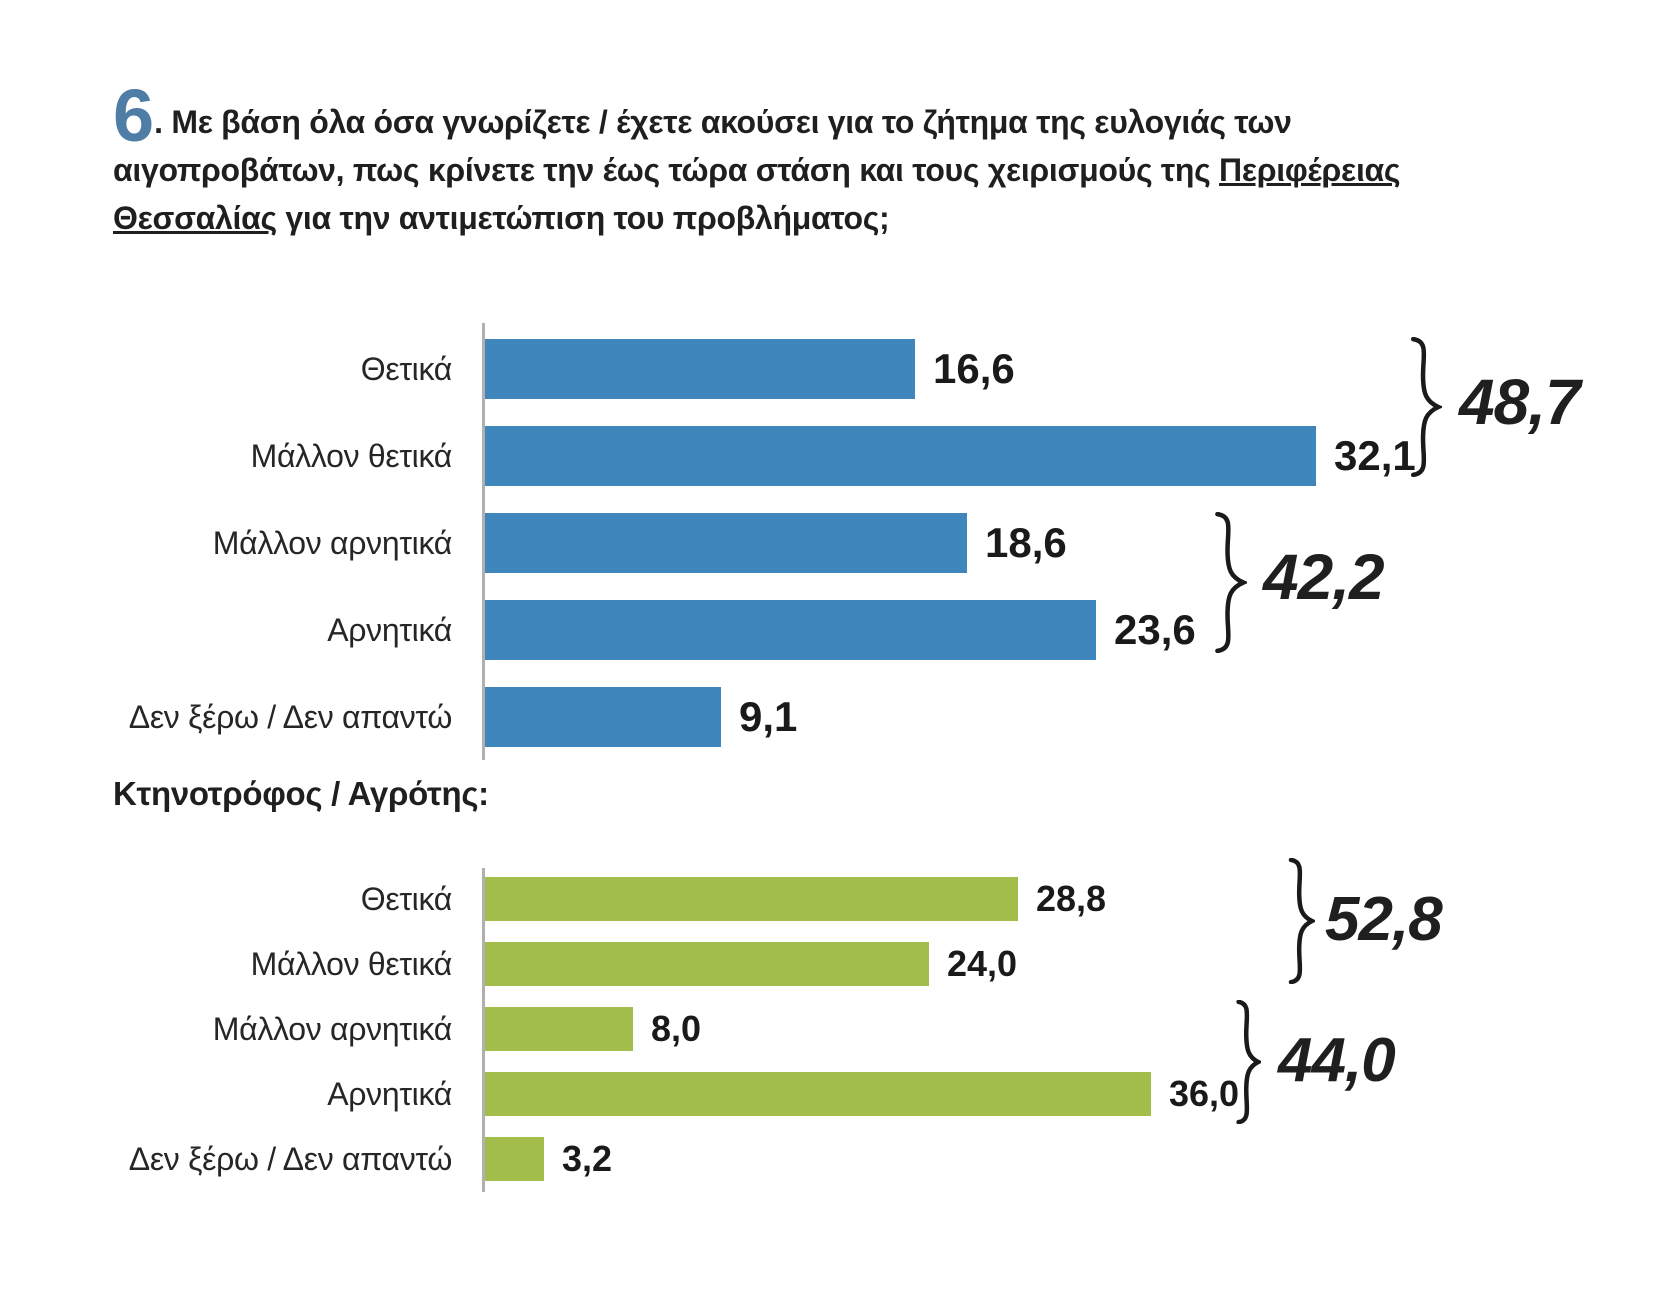  I want to click on group-total-label: 48,7, so click(1520, 402).